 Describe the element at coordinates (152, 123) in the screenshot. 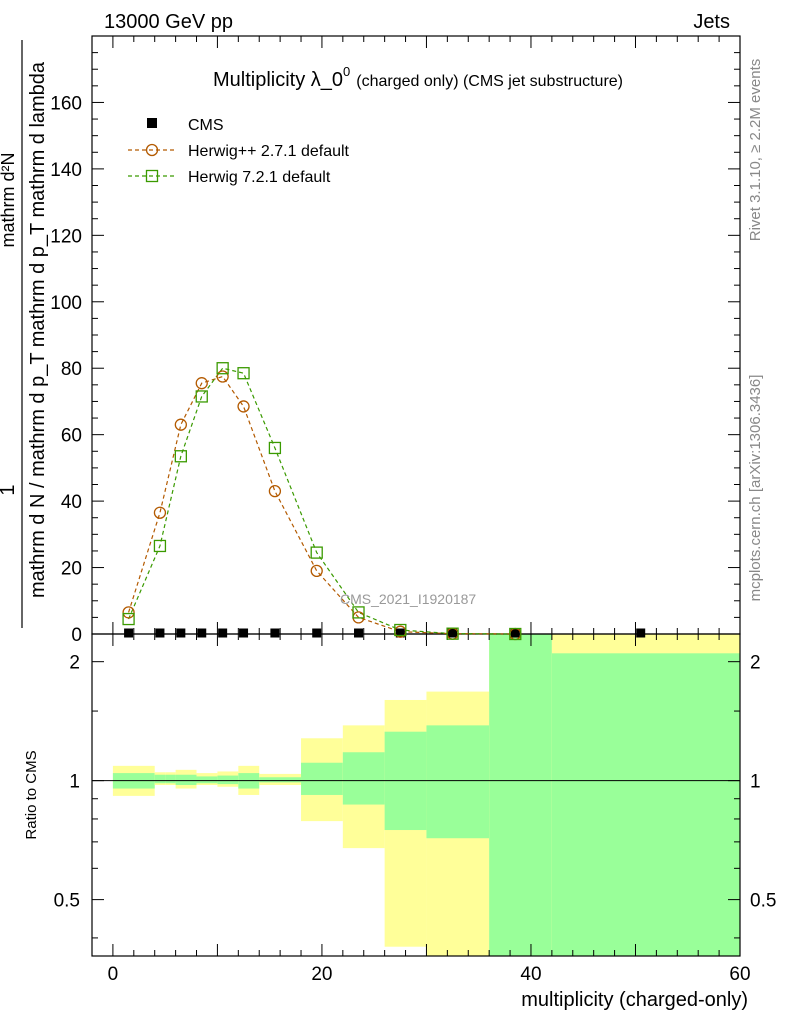

I see `legend-marker-cms` at that location.